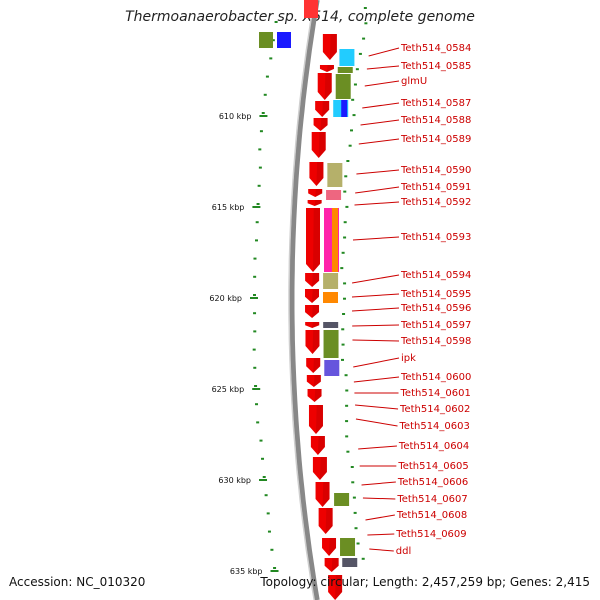  I want to click on genome-backbone-shade, so click(301, 300).